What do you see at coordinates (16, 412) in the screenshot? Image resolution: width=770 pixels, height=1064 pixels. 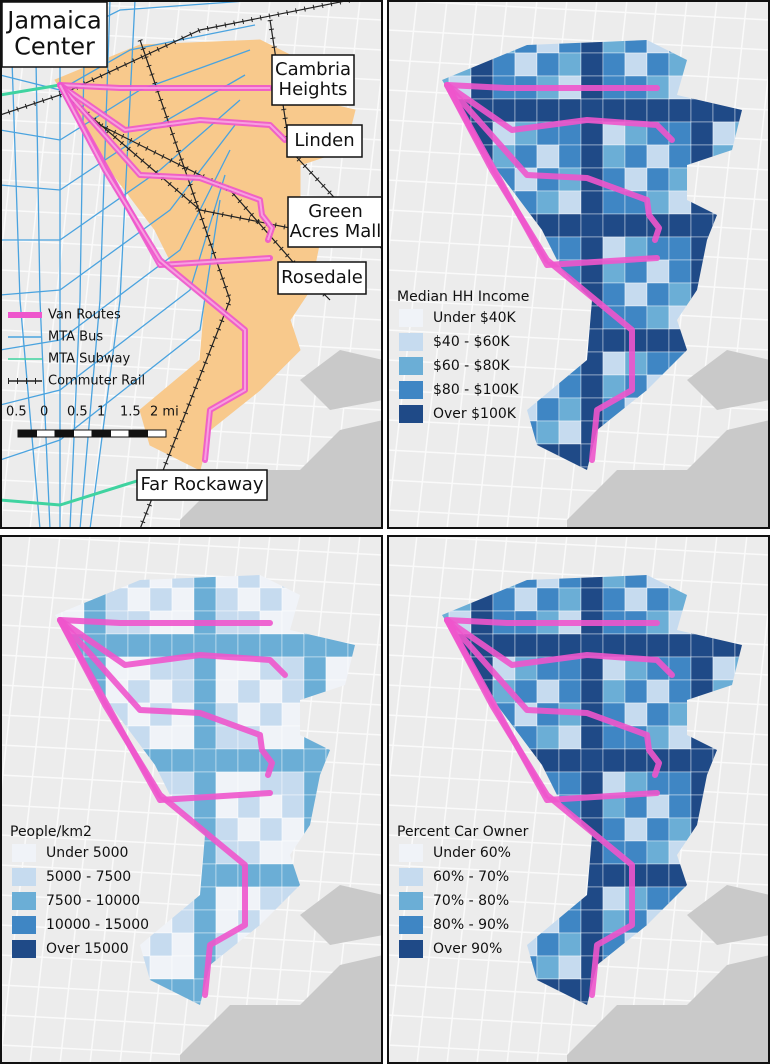 I see `scale-label: 0.5` at bounding box center [16, 412].